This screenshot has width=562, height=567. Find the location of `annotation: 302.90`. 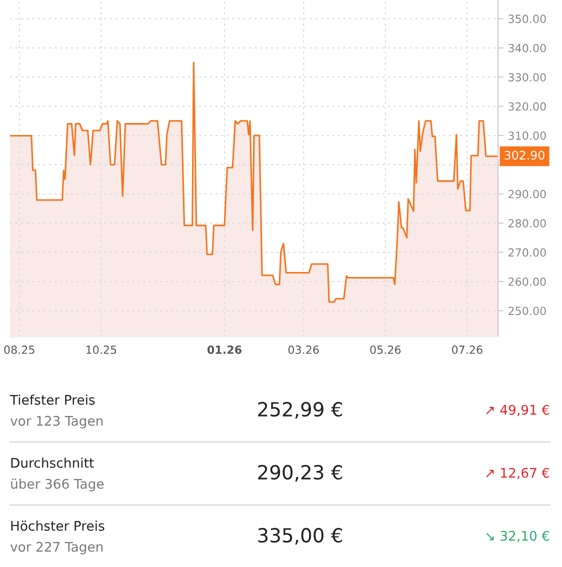

annotation: 302.90 is located at coordinates (524, 155).